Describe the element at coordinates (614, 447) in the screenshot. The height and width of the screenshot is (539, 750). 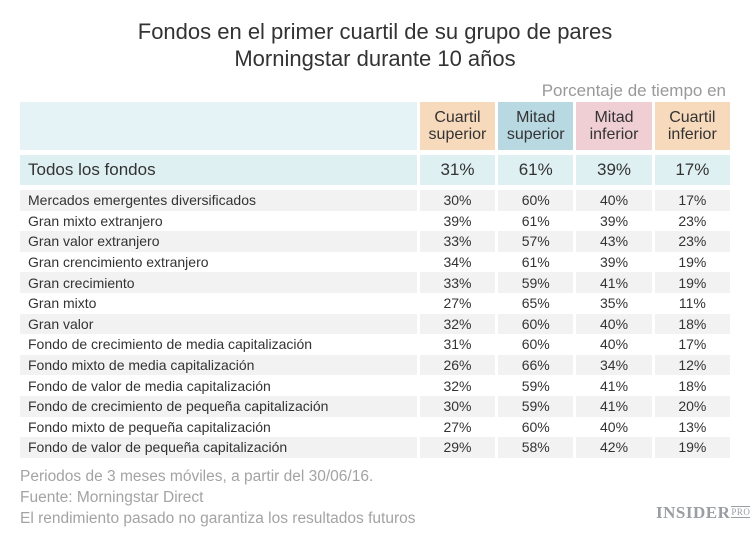
I see `value-cell: 42%` at that location.